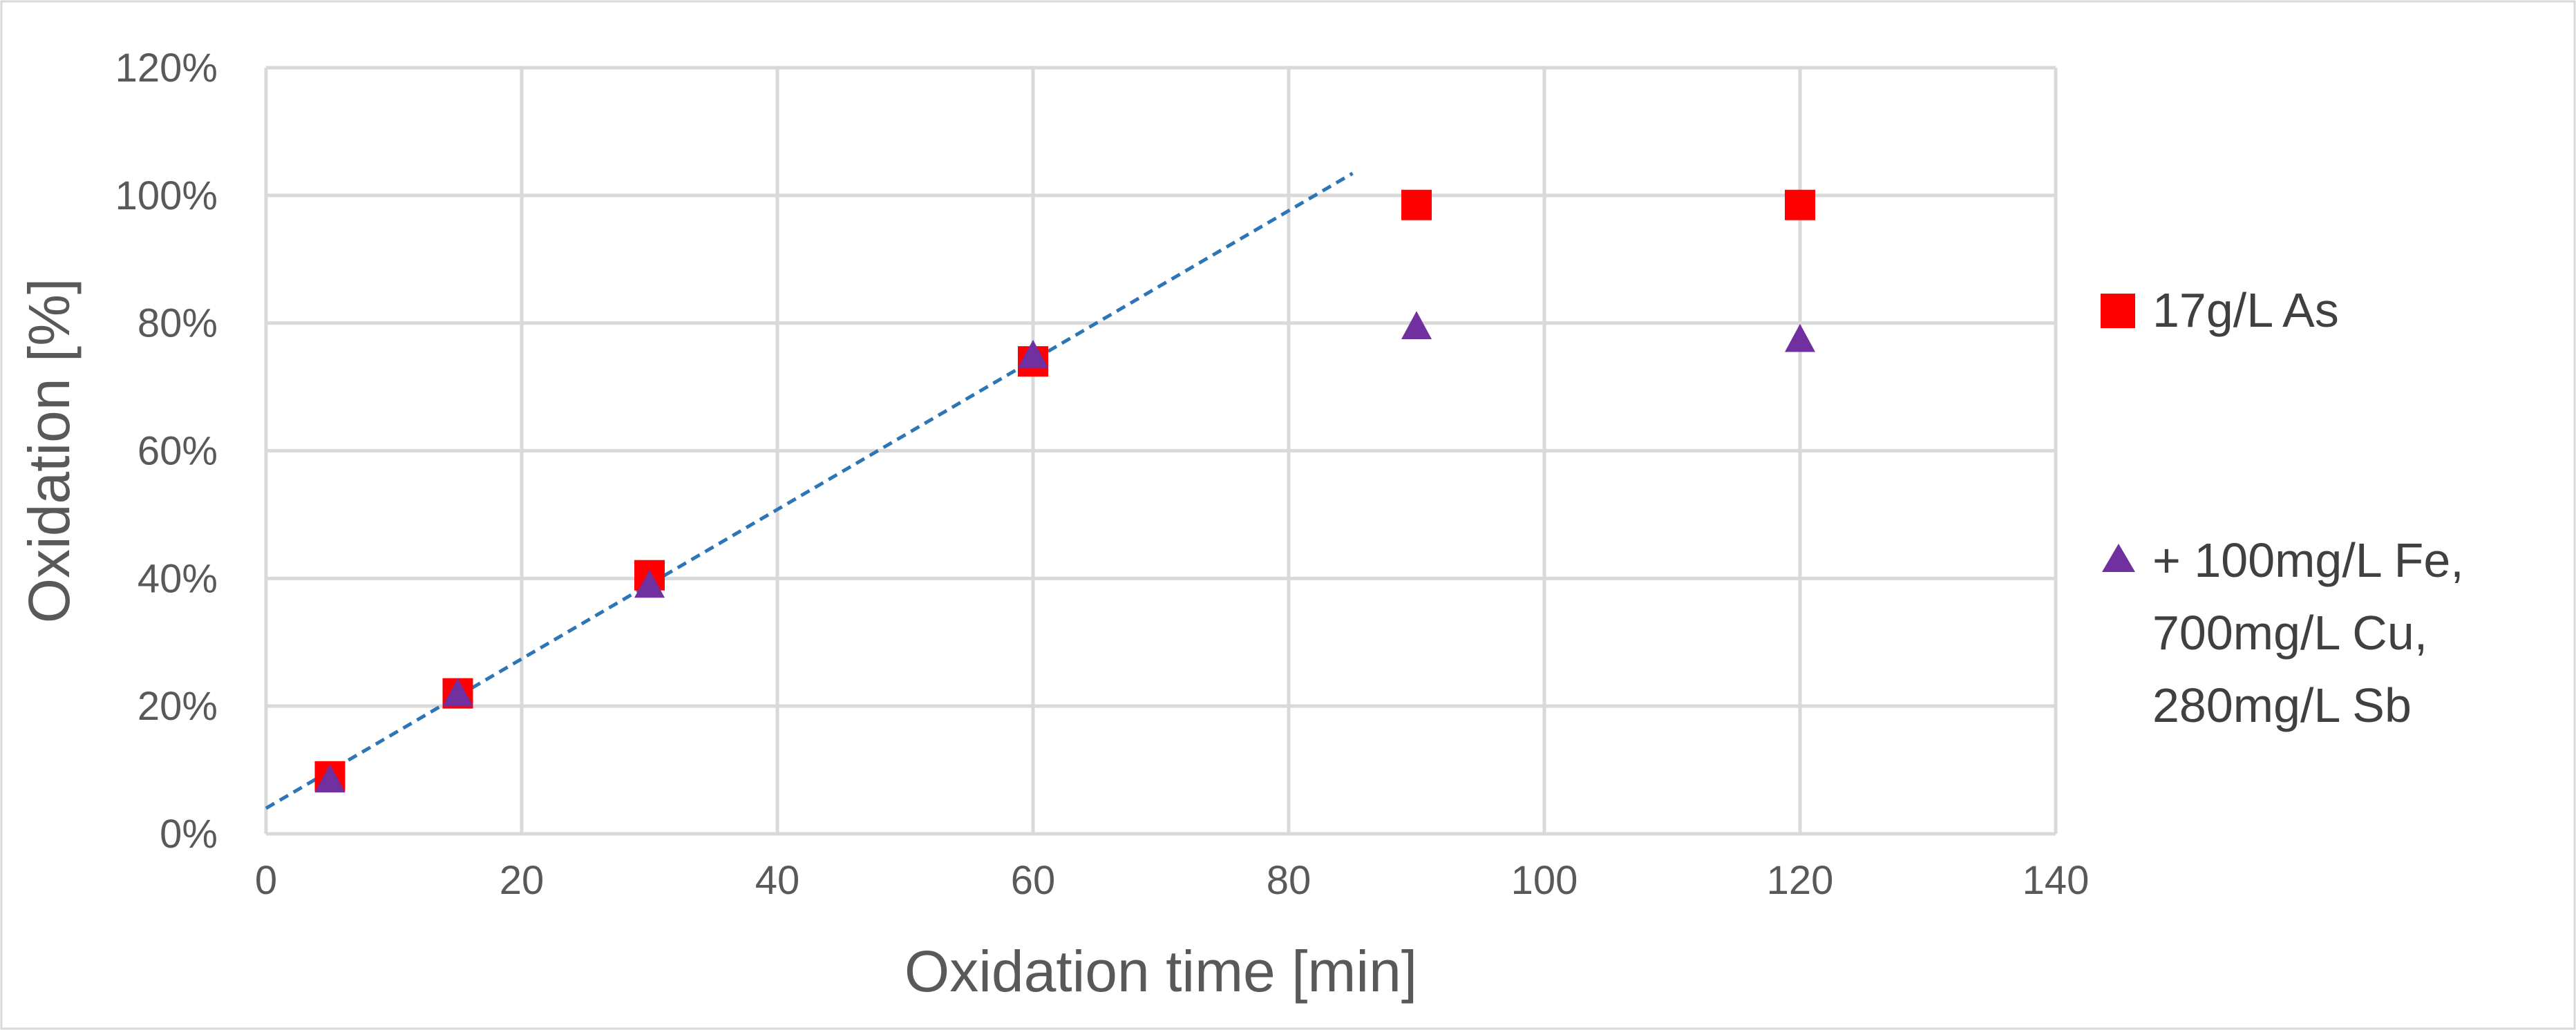 Image resolution: width=2576 pixels, height=1030 pixels. I want to click on y-tick-label: 80%, so click(178, 323).